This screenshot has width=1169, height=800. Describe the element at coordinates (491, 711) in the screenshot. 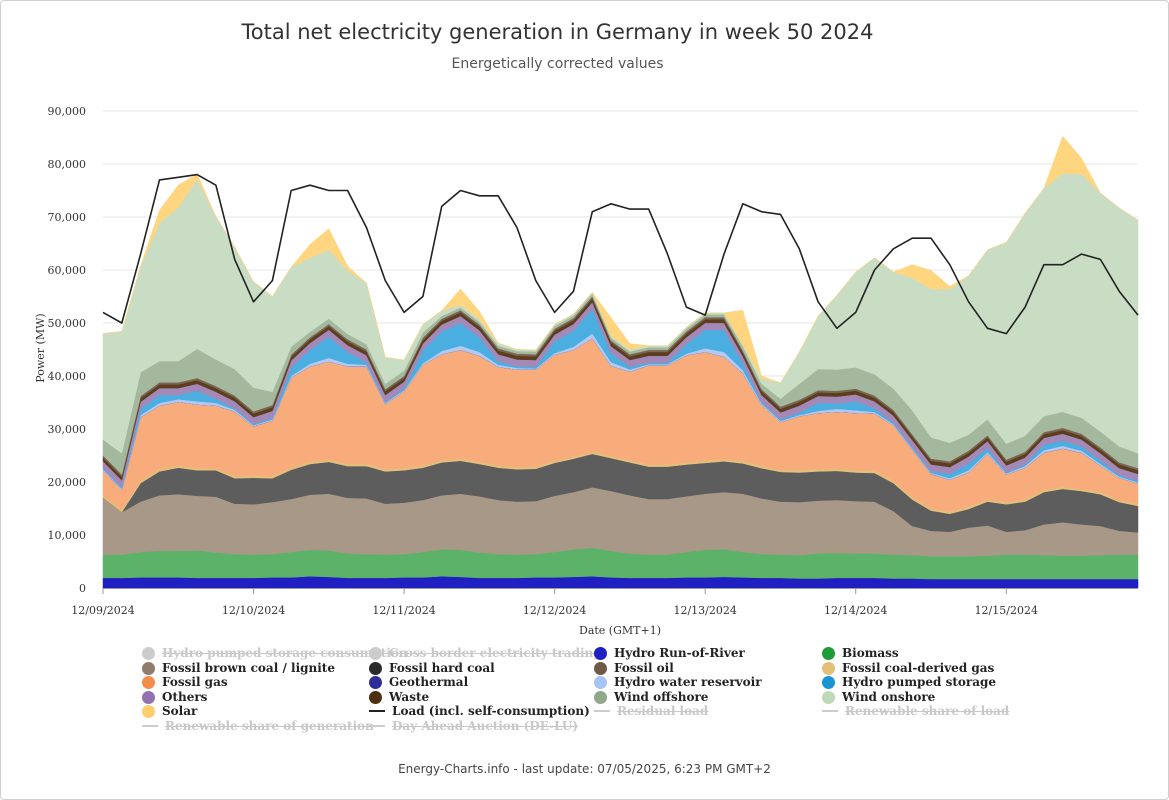

I see `legend-label: Load (incl. self-consumption)` at that location.